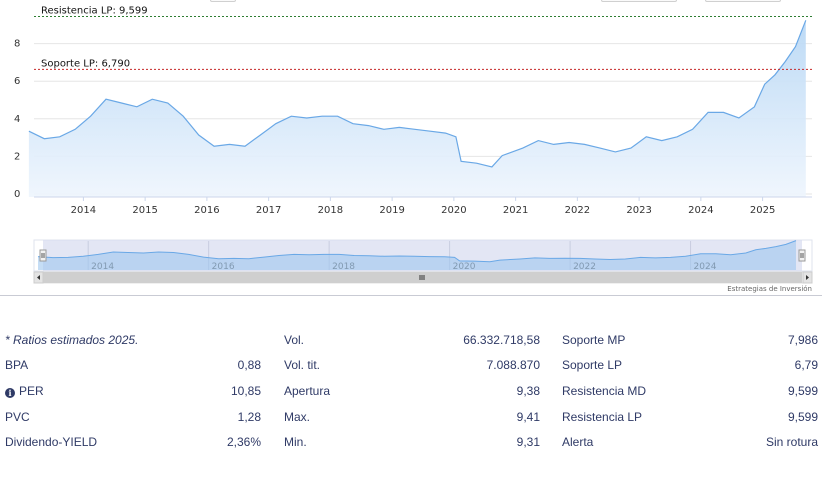 The width and height of the screenshot is (834, 486). What do you see at coordinates (133, 391) in the screenshot?
I see `stat-row-per: i PER 10,85` at bounding box center [133, 391].